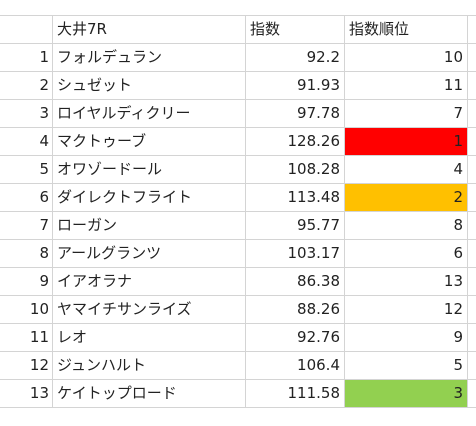 The height and width of the screenshot is (426, 476). What do you see at coordinates (26, 170) in the screenshot?
I see `horse-number-cell: 5` at bounding box center [26, 170].